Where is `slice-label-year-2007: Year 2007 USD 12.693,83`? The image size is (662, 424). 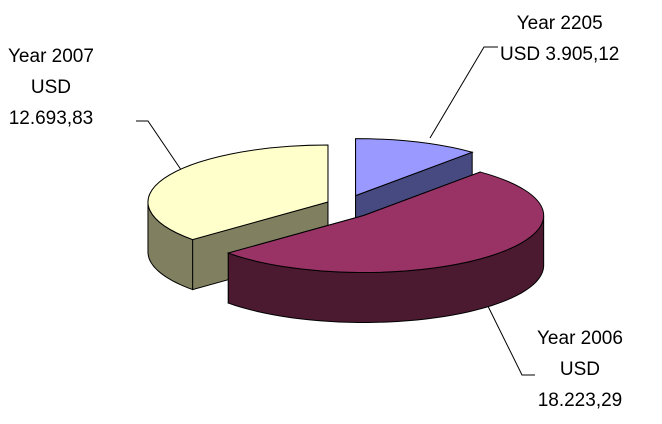 slice-label-year-2007: Year 2007 USD 12.693,83 is located at coordinates (51, 87).